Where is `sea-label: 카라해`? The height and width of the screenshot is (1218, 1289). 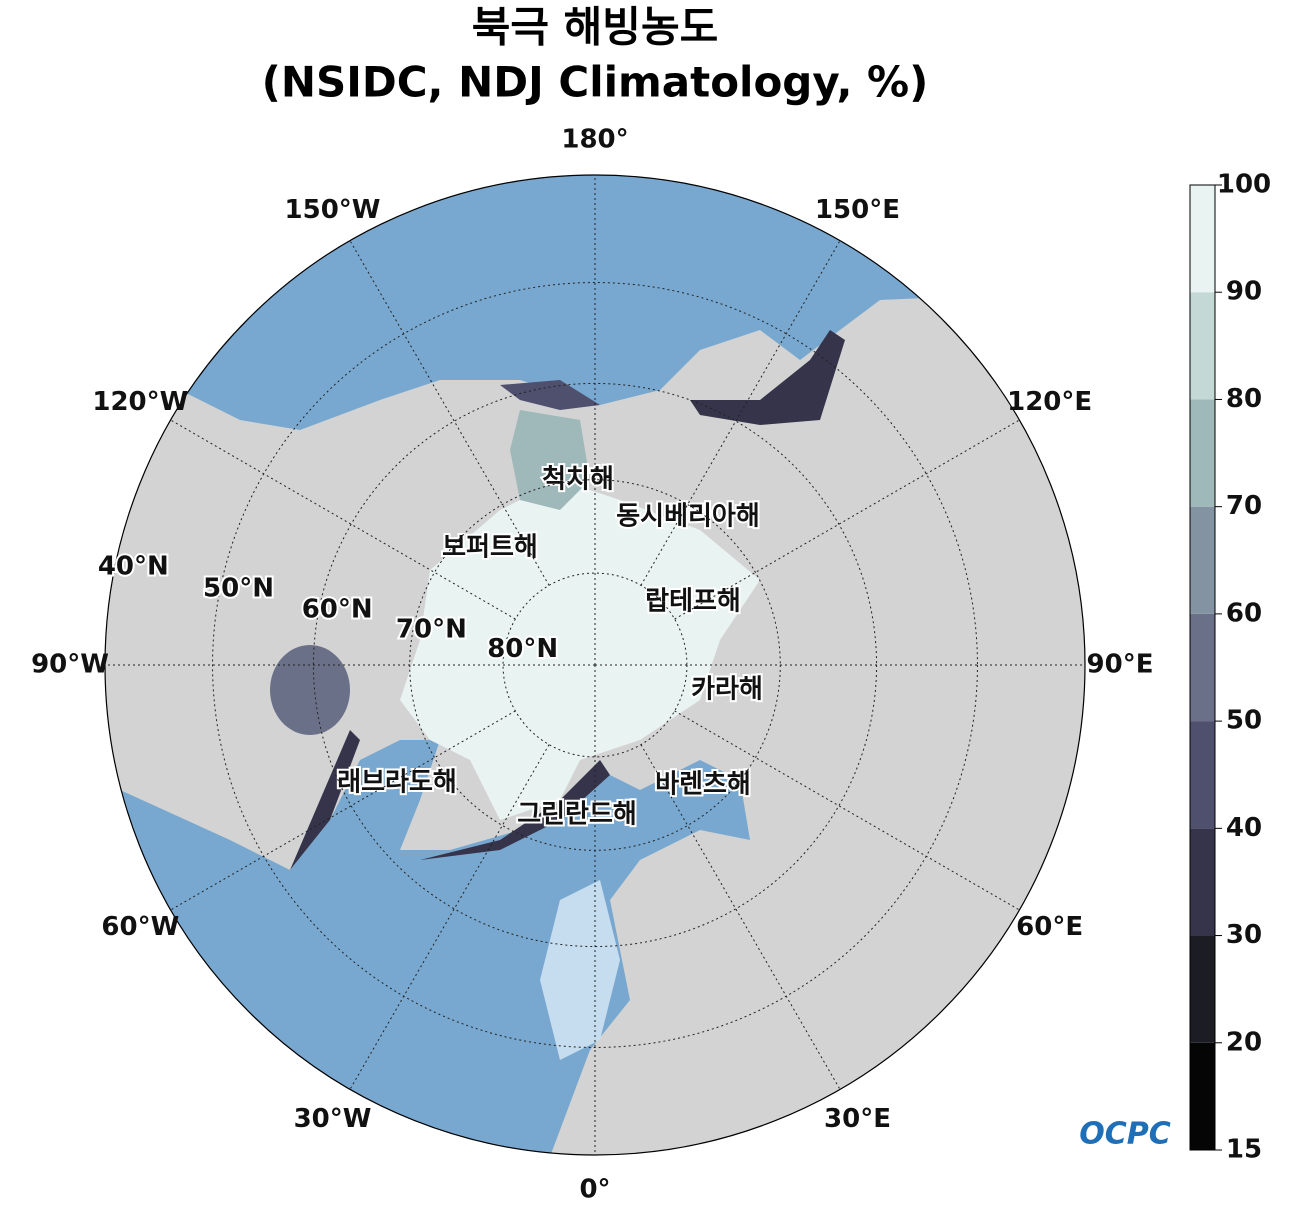 sea-label: 카라해 is located at coordinates (727, 690).